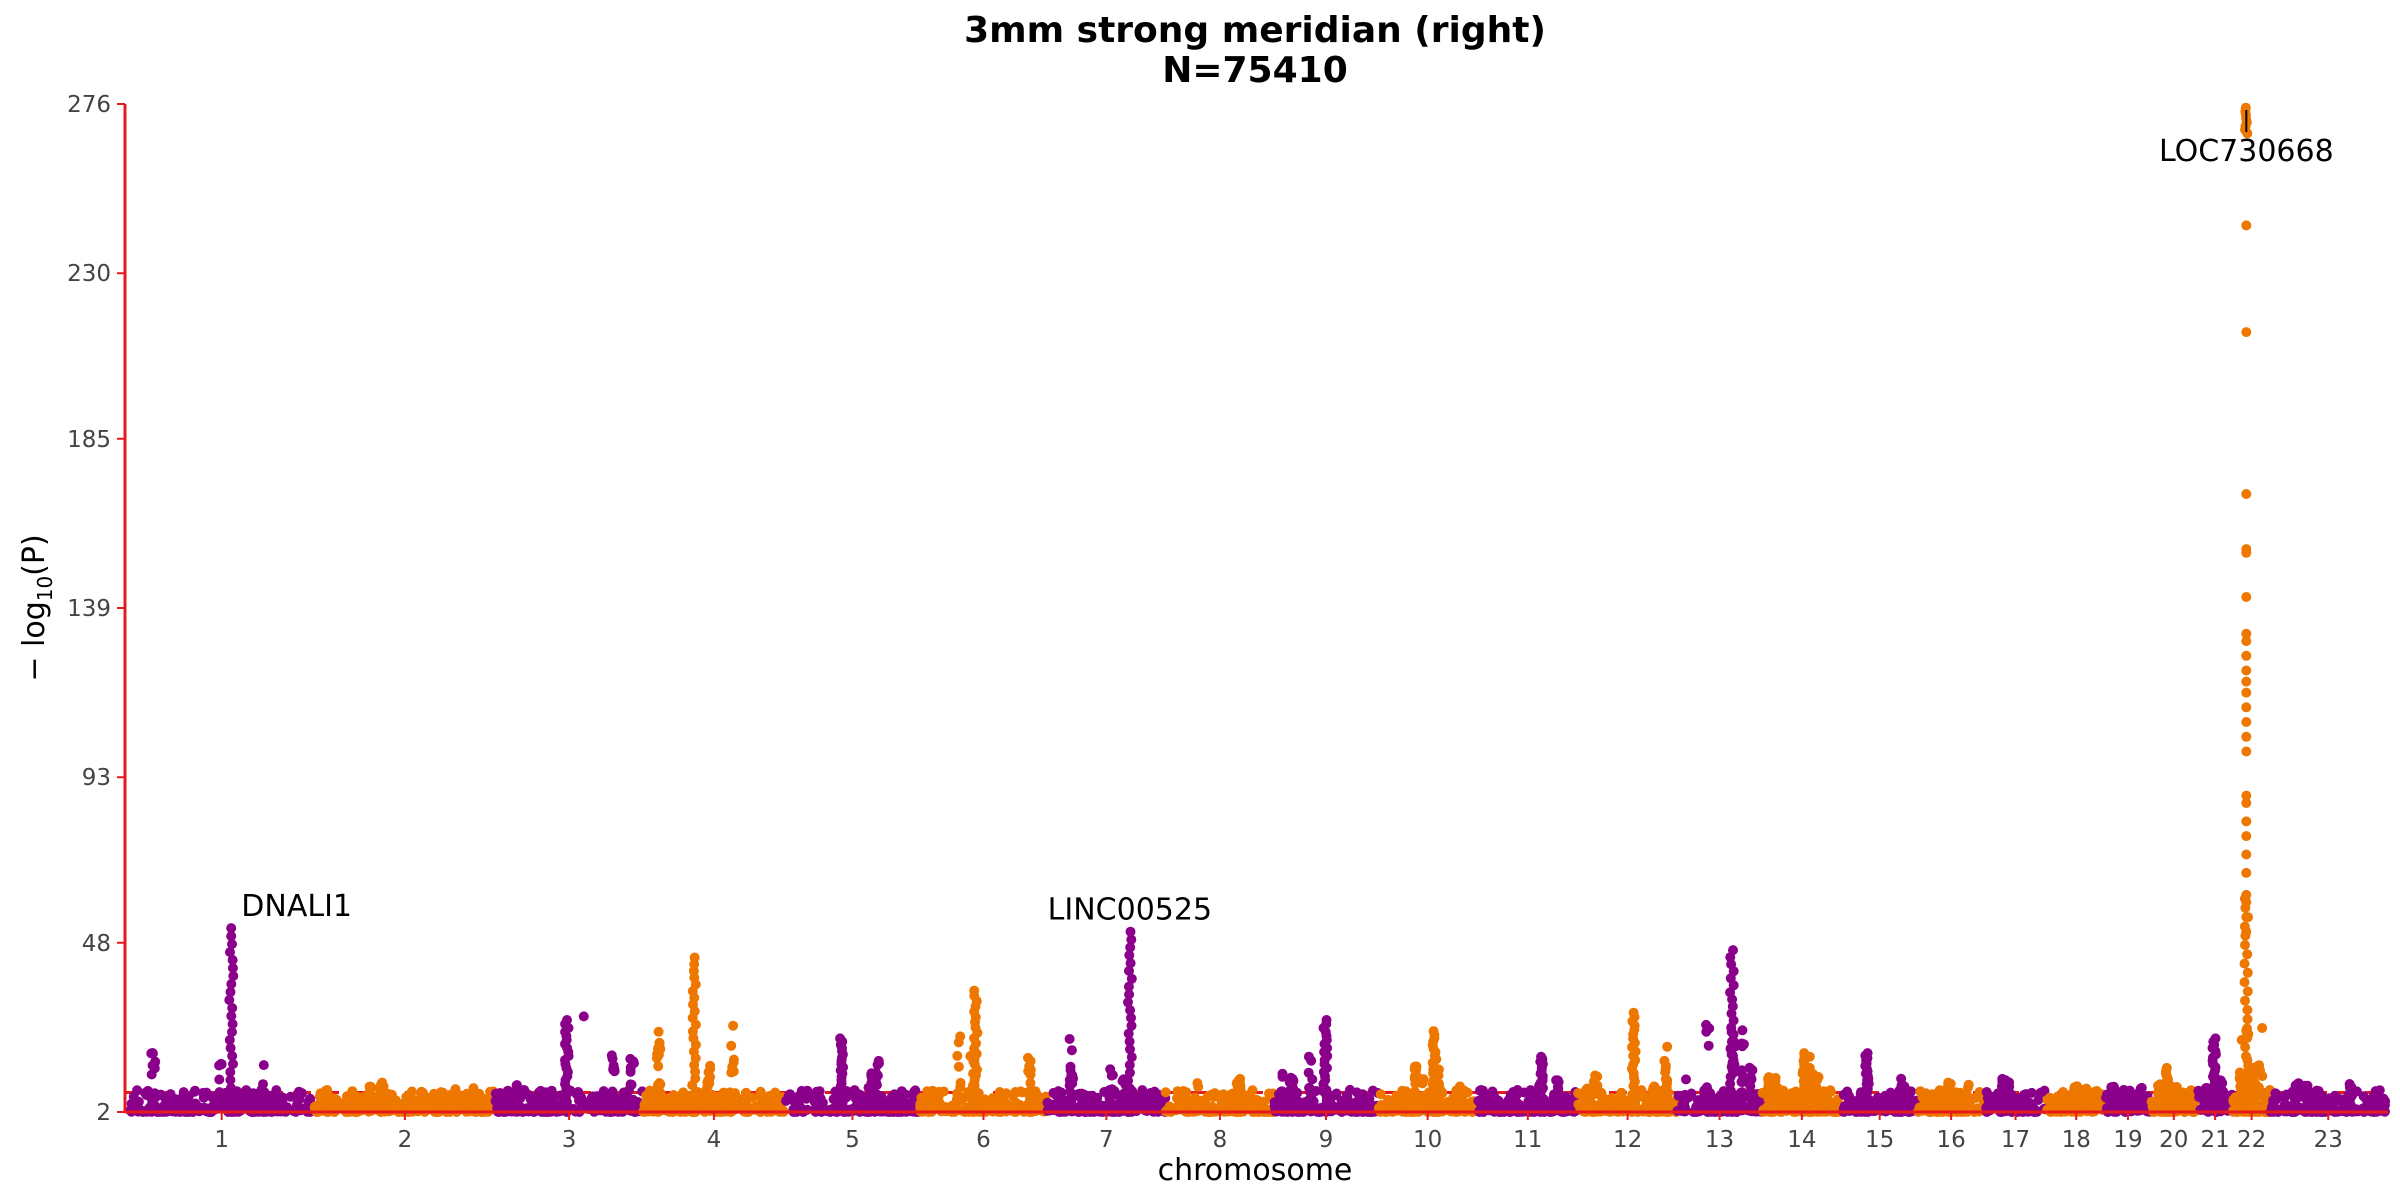  What do you see at coordinates (34, 641) in the screenshot?
I see `y-axis-title-main: − log` at bounding box center [34, 641].